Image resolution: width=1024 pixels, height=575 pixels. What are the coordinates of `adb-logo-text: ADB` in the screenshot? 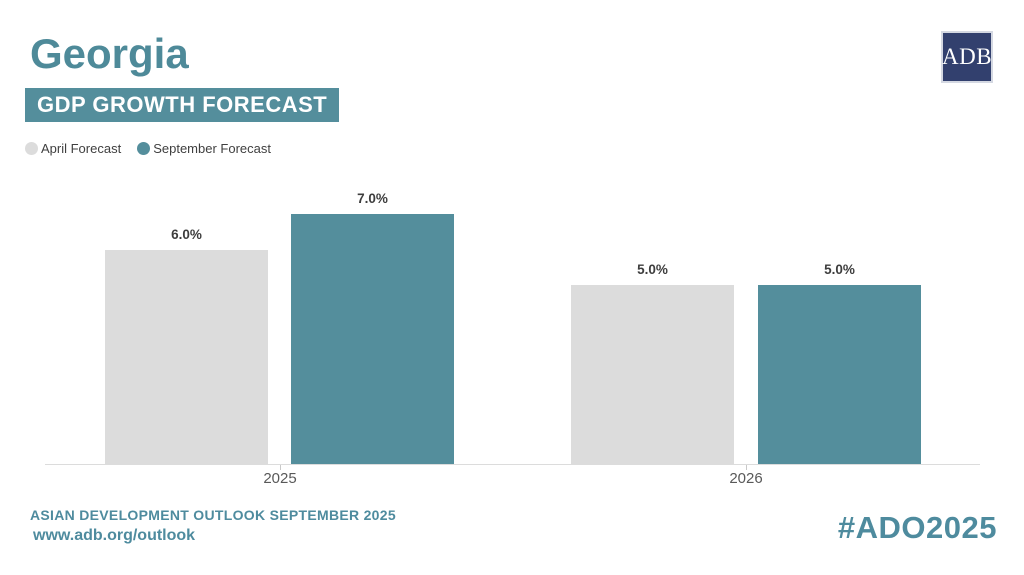 It's located at (967, 56).